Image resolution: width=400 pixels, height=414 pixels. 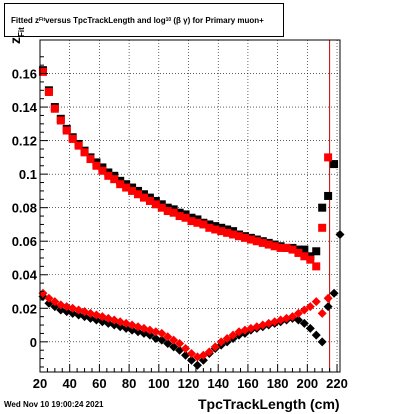 What do you see at coordinates (218, 383) in the screenshot?
I see `x-tick-label: 140` at bounding box center [218, 383].